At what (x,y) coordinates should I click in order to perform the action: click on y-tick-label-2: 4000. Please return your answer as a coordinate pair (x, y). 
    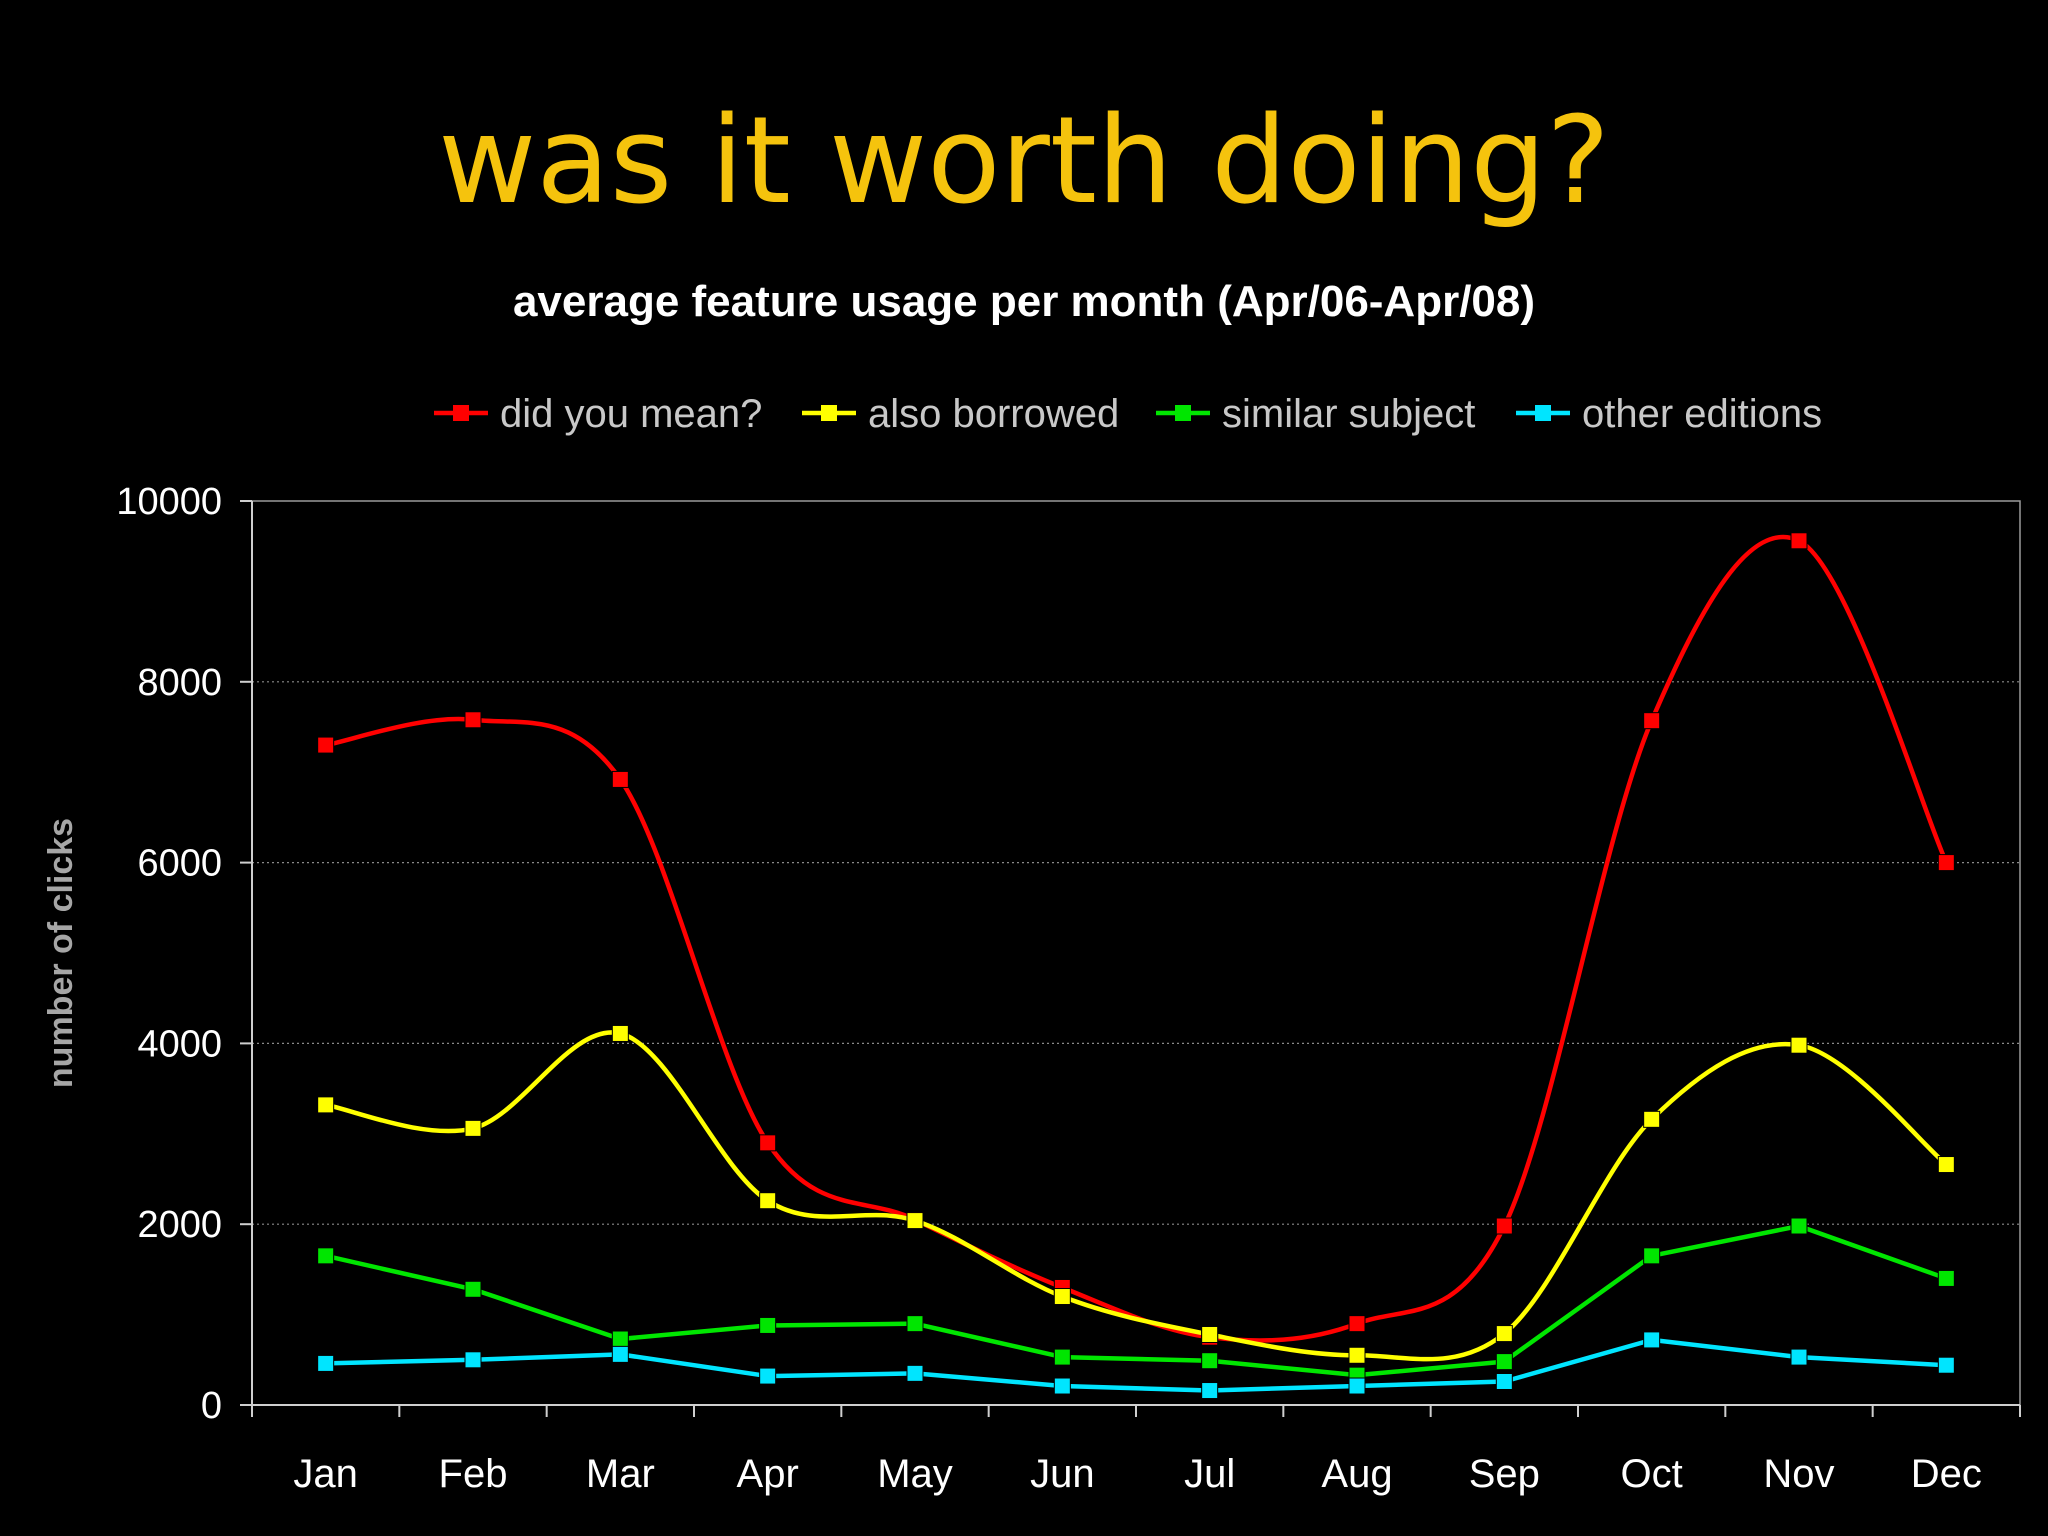
    Looking at the image, I should click on (179, 1044).